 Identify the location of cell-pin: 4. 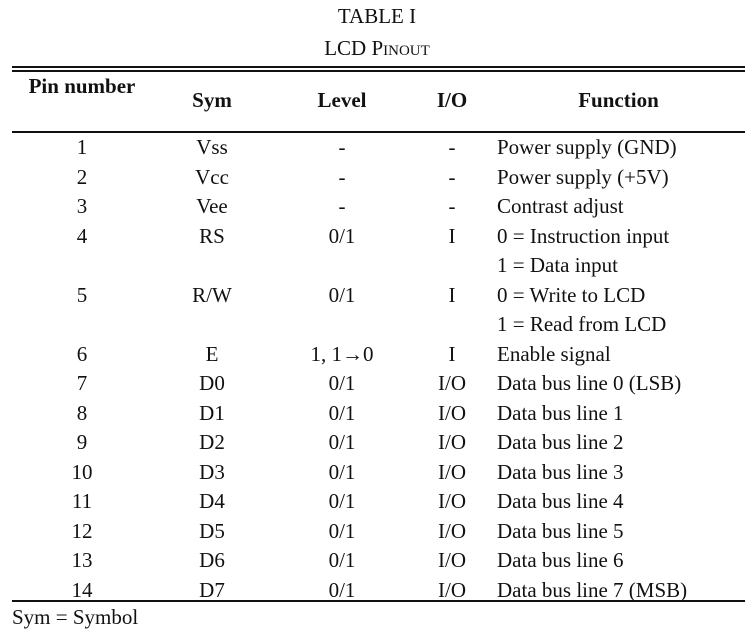
(82, 235).